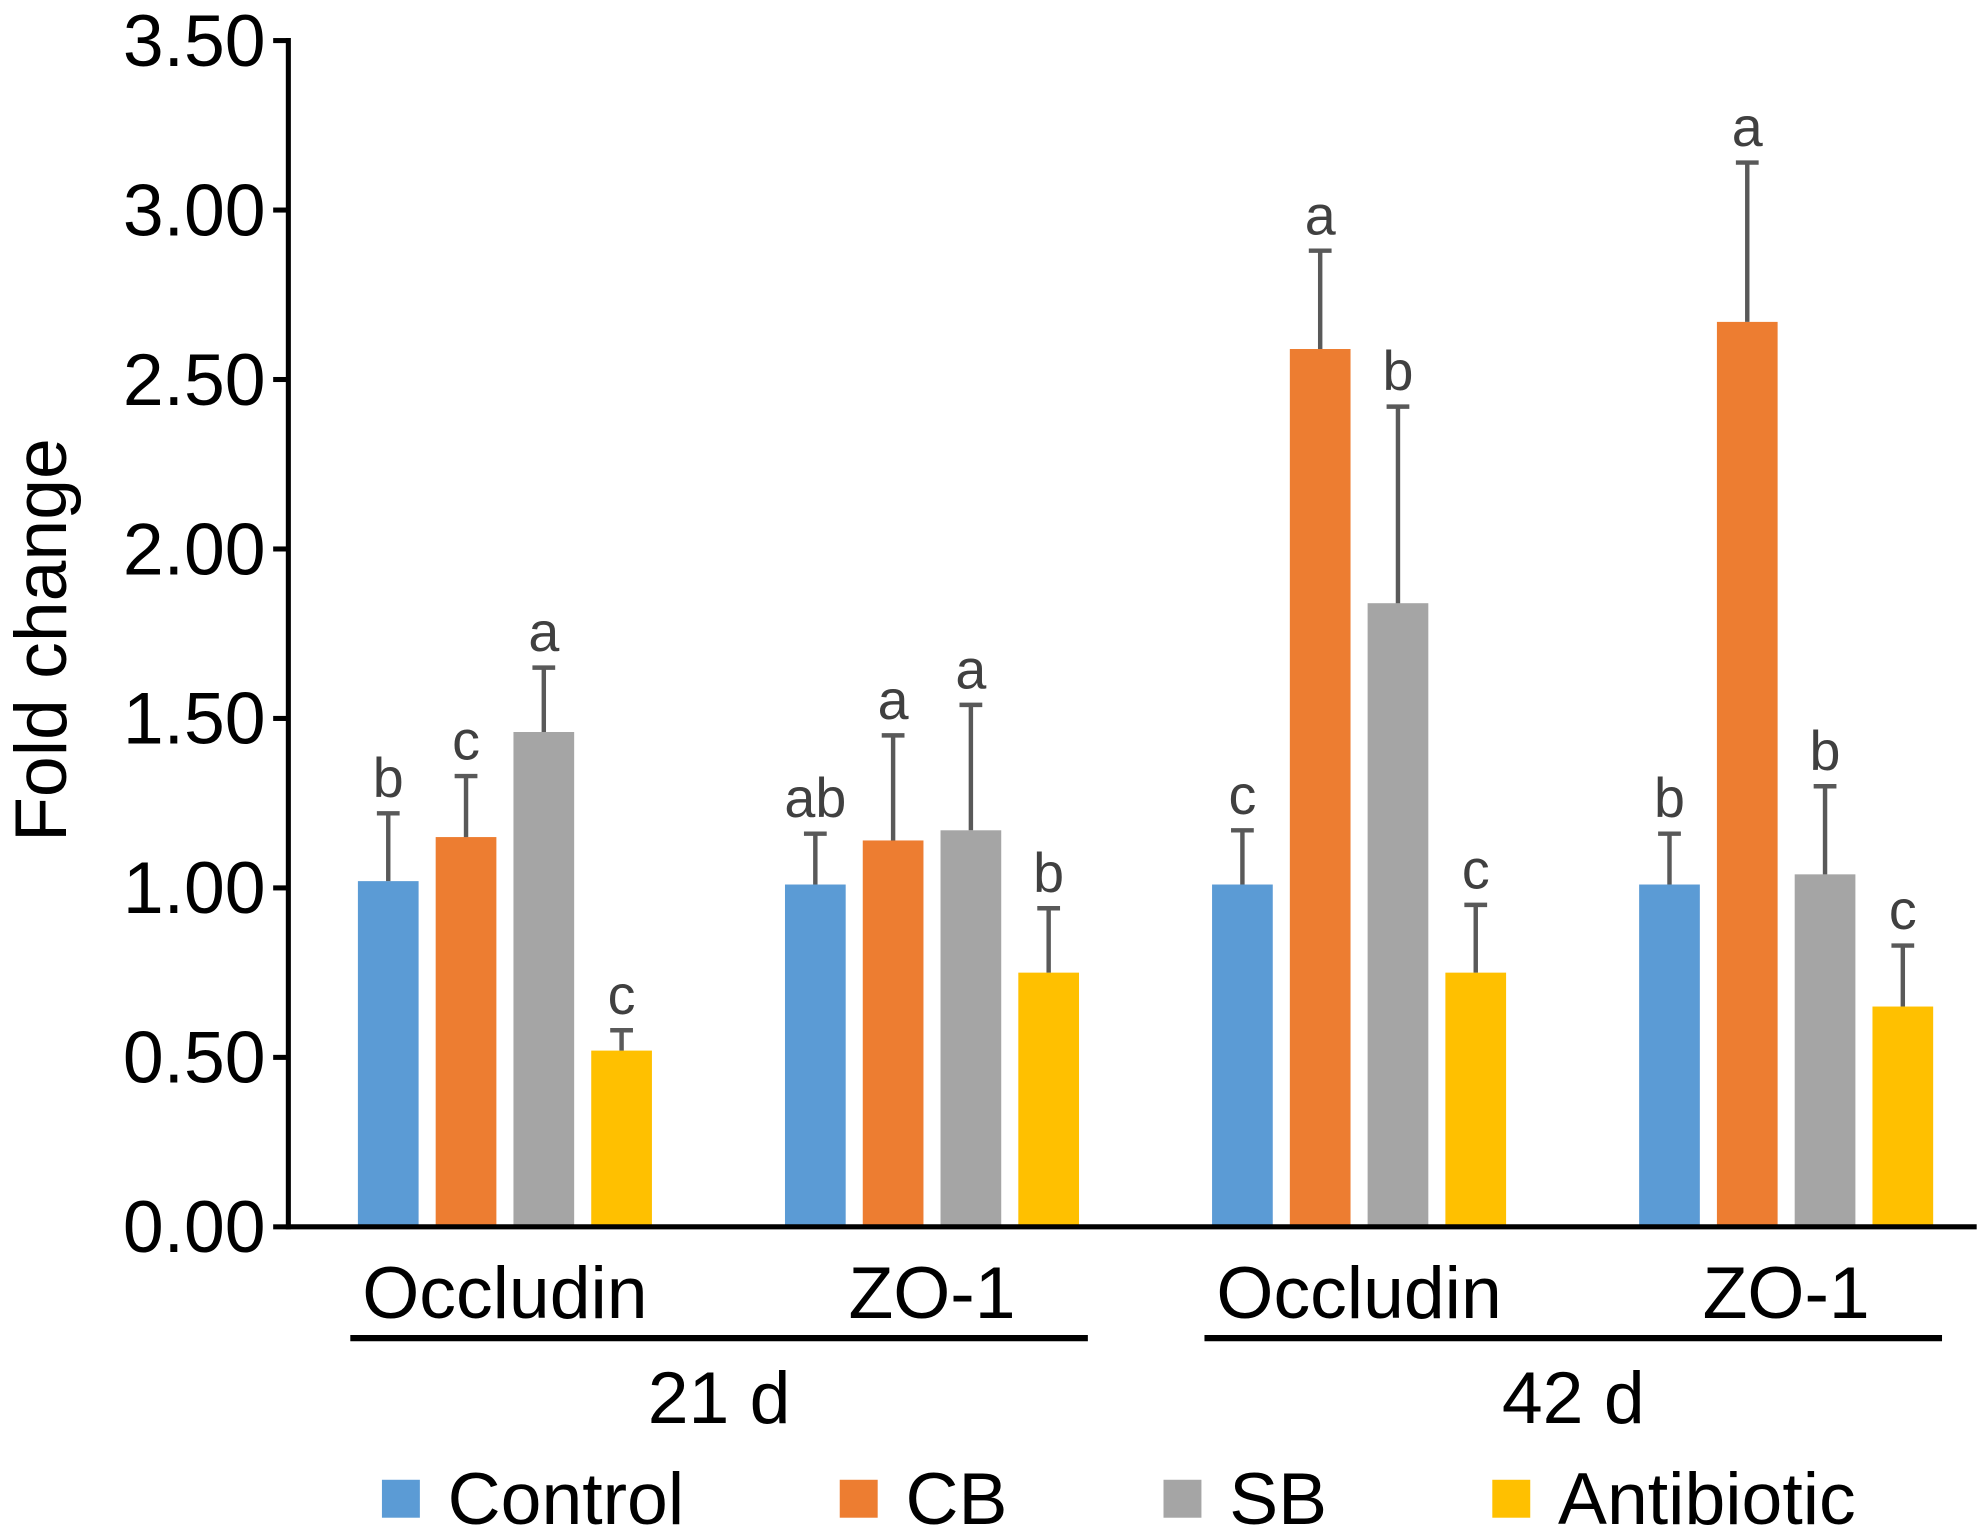 This screenshot has width=1983, height=1533. What do you see at coordinates (194, 380) in the screenshot?
I see `y-tick-label: 2.50` at bounding box center [194, 380].